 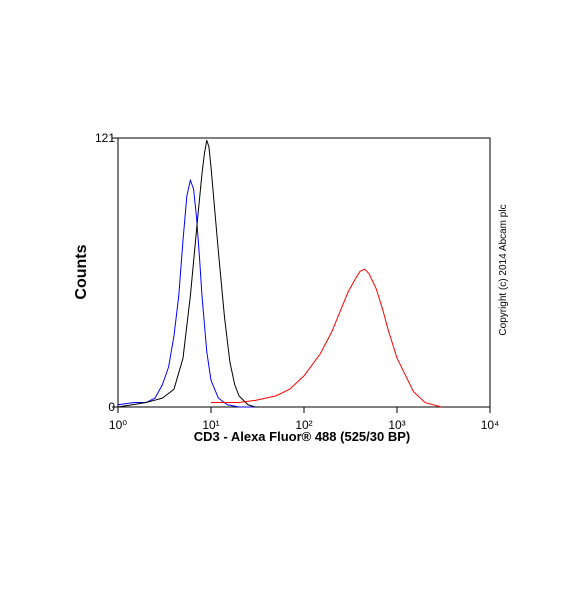 I want to click on x-tick-label: 10², so click(x=303, y=425).